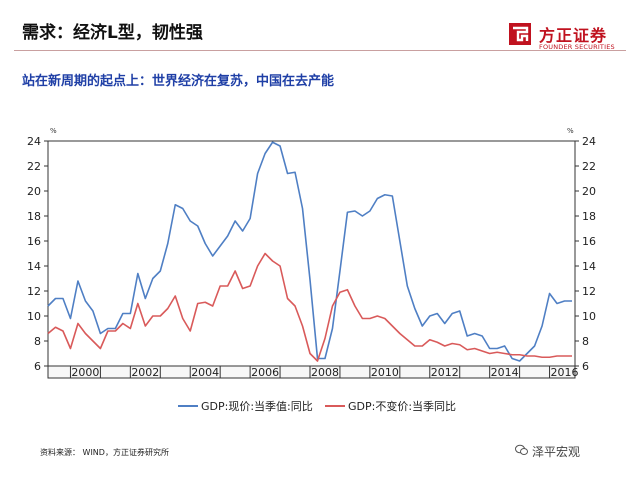 The image size is (640, 480). I want to click on x-tick-label: 2012, so click(445, 372).